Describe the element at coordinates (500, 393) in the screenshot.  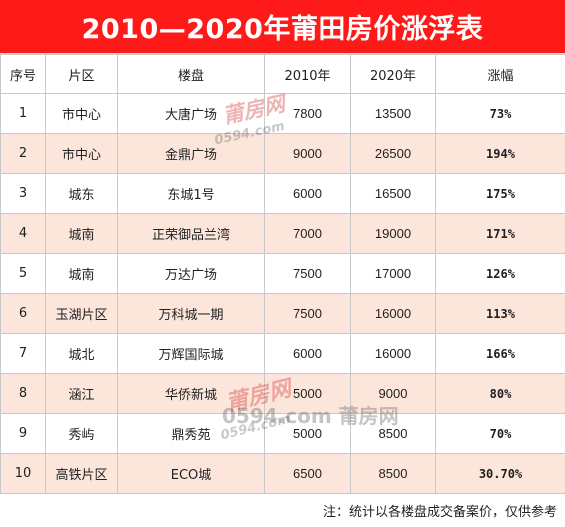
I see `increase-cell: 80%` at that location.